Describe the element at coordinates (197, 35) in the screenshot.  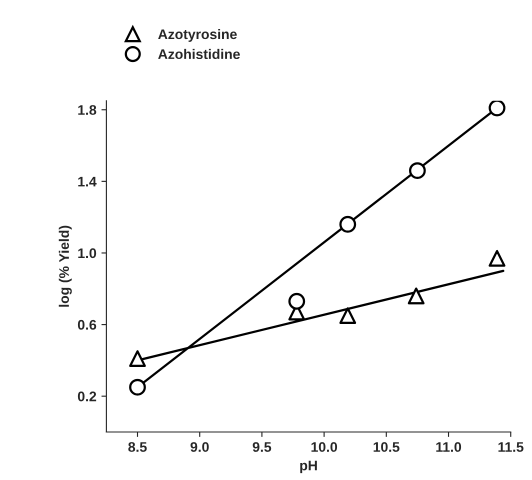
I see `legend-label: Azotyrosine` at that location.